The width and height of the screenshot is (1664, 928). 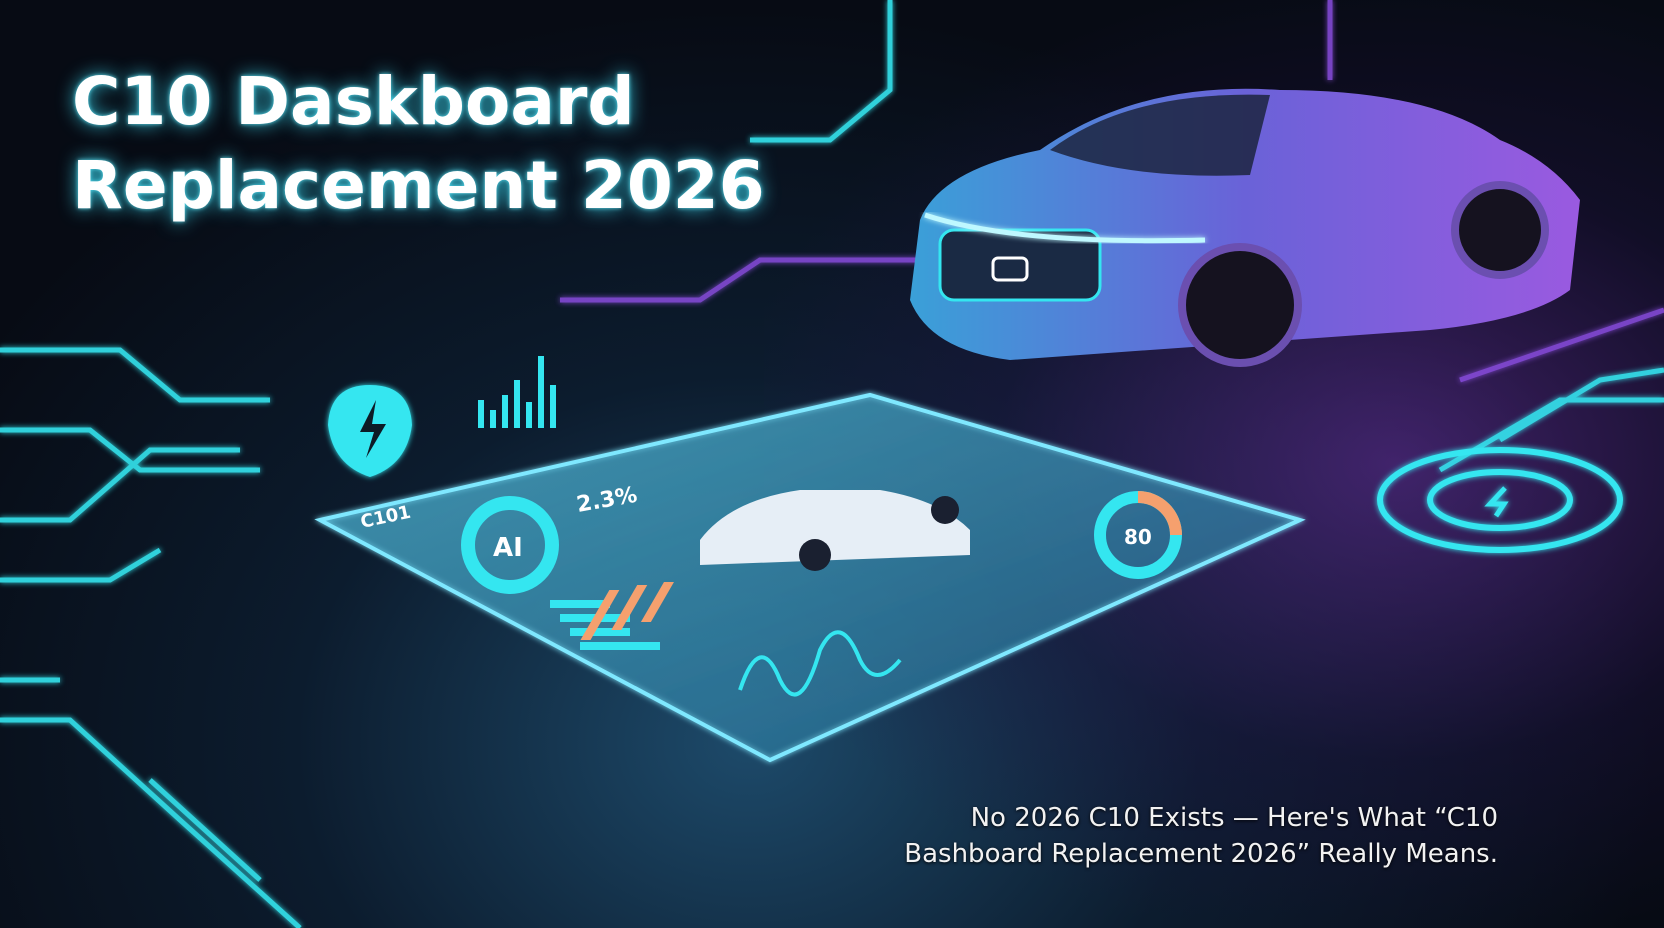 I want to click on dashboard-gauge-value: 80, so click(x=1138, y=537).